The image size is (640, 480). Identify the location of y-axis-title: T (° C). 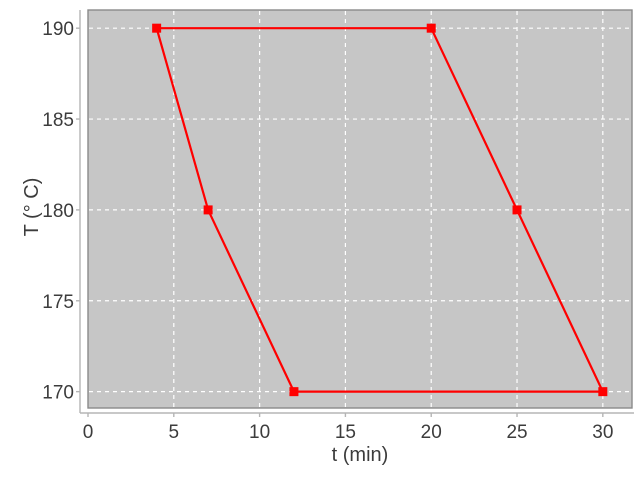
(32, 207).